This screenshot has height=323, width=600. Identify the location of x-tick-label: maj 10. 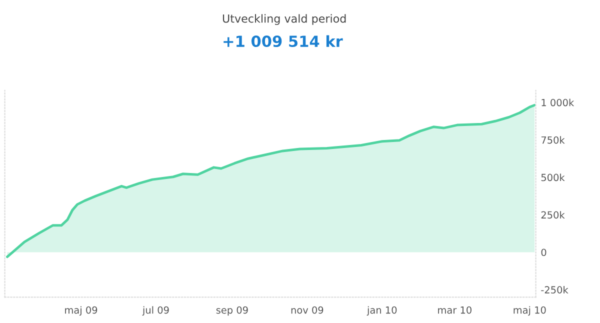
(530, 311).